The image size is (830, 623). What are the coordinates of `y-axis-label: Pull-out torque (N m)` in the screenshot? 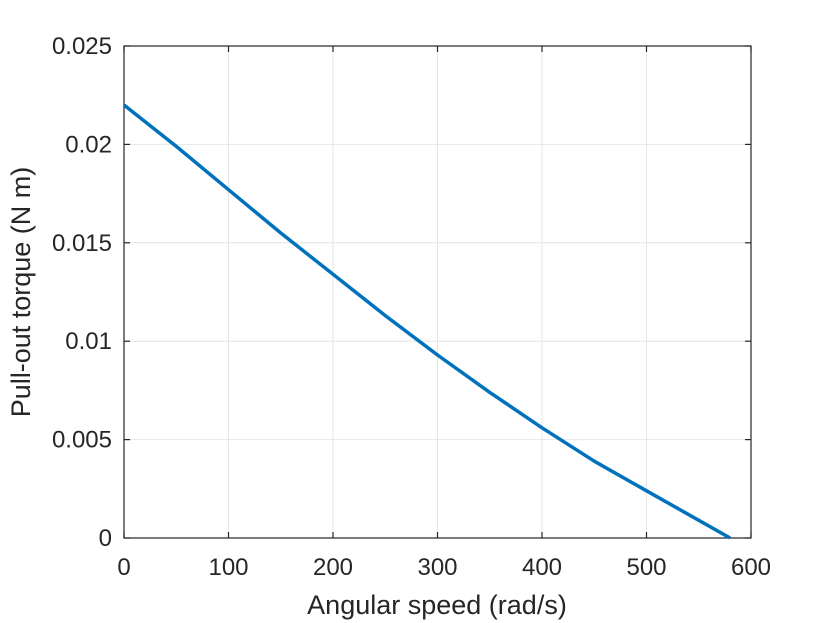 It's located at (21, 292).